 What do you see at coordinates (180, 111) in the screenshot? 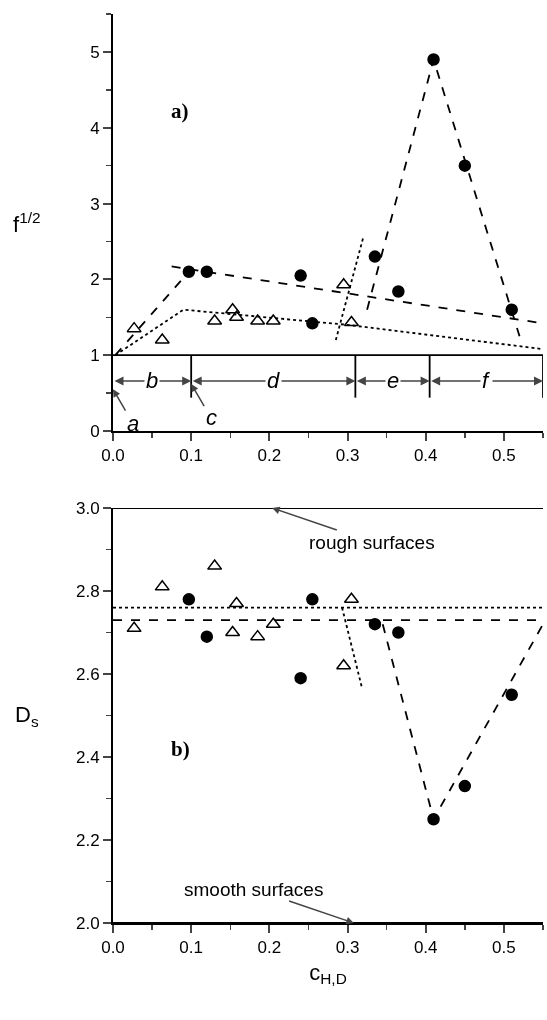
I see `annotation: a)` at bounding box center [180, 111].